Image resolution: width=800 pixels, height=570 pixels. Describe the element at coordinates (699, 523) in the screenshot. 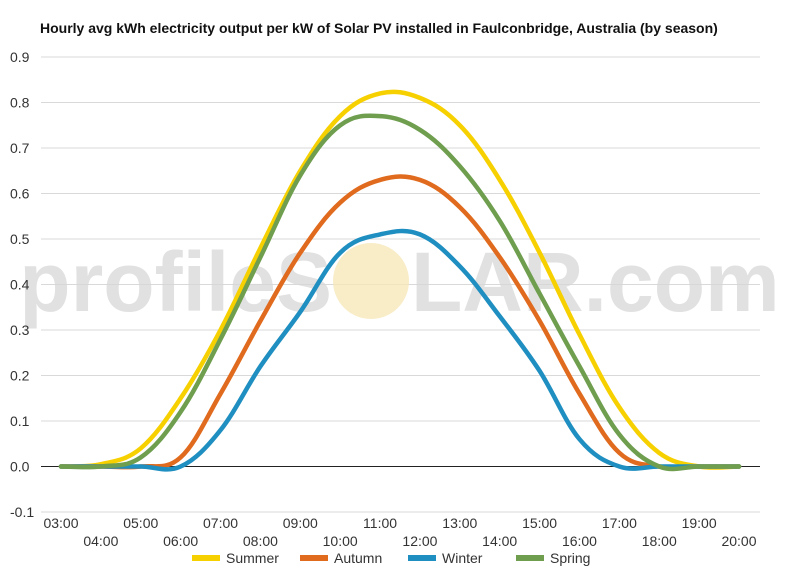

I see `x-tick-label: 19:00` at that location.